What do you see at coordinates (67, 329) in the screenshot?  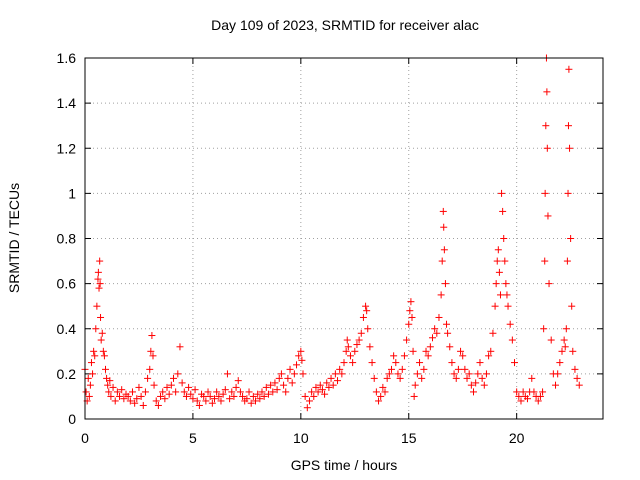 I see `y-tick-label: 0.4` at bounding box center [67, 329].